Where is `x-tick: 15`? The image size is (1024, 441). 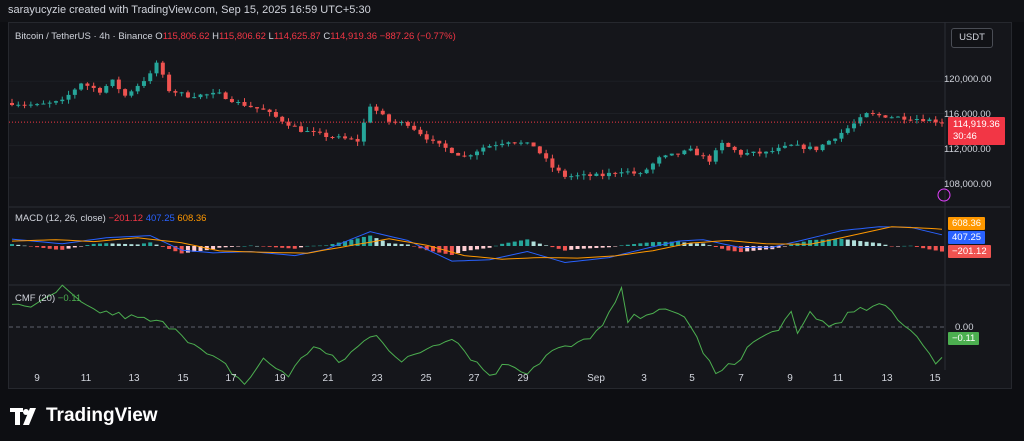
x-tick: 15 is located at coordinates (183, 378).